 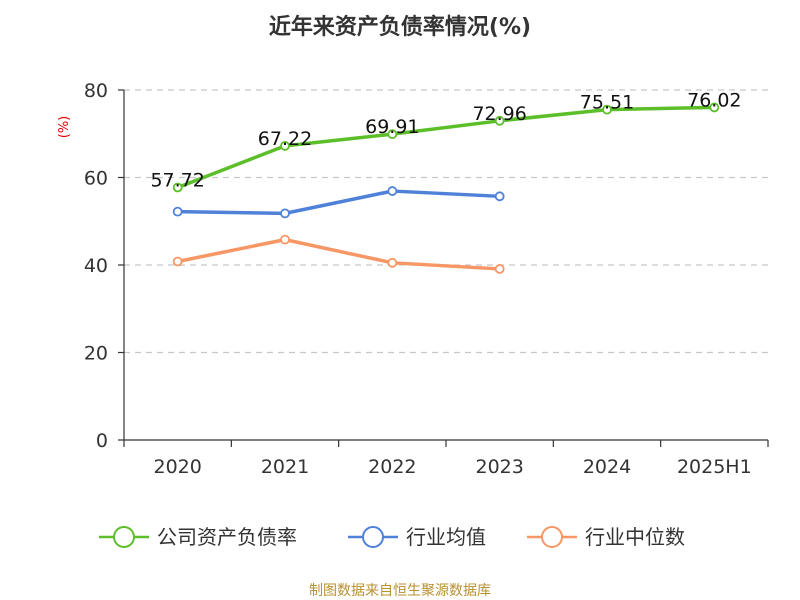 What do you see at coordinates (607, 103) in the screenshot?
I see `data-label: 75.51` at bounding box center [607, 103].